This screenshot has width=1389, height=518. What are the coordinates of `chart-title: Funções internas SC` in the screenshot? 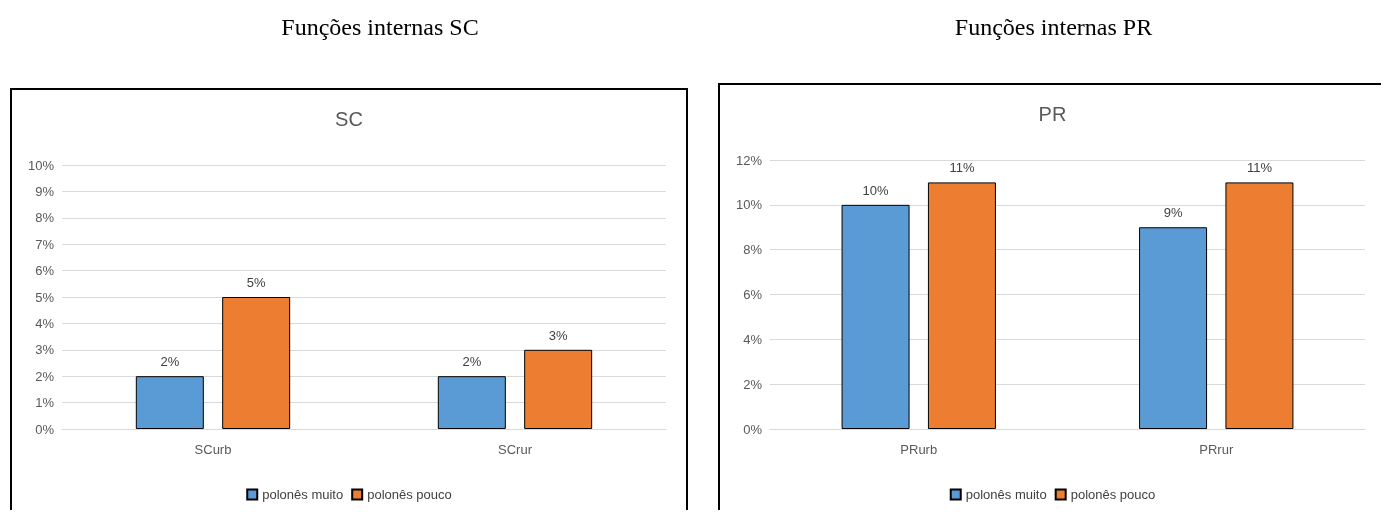 It's located at (380, 27).